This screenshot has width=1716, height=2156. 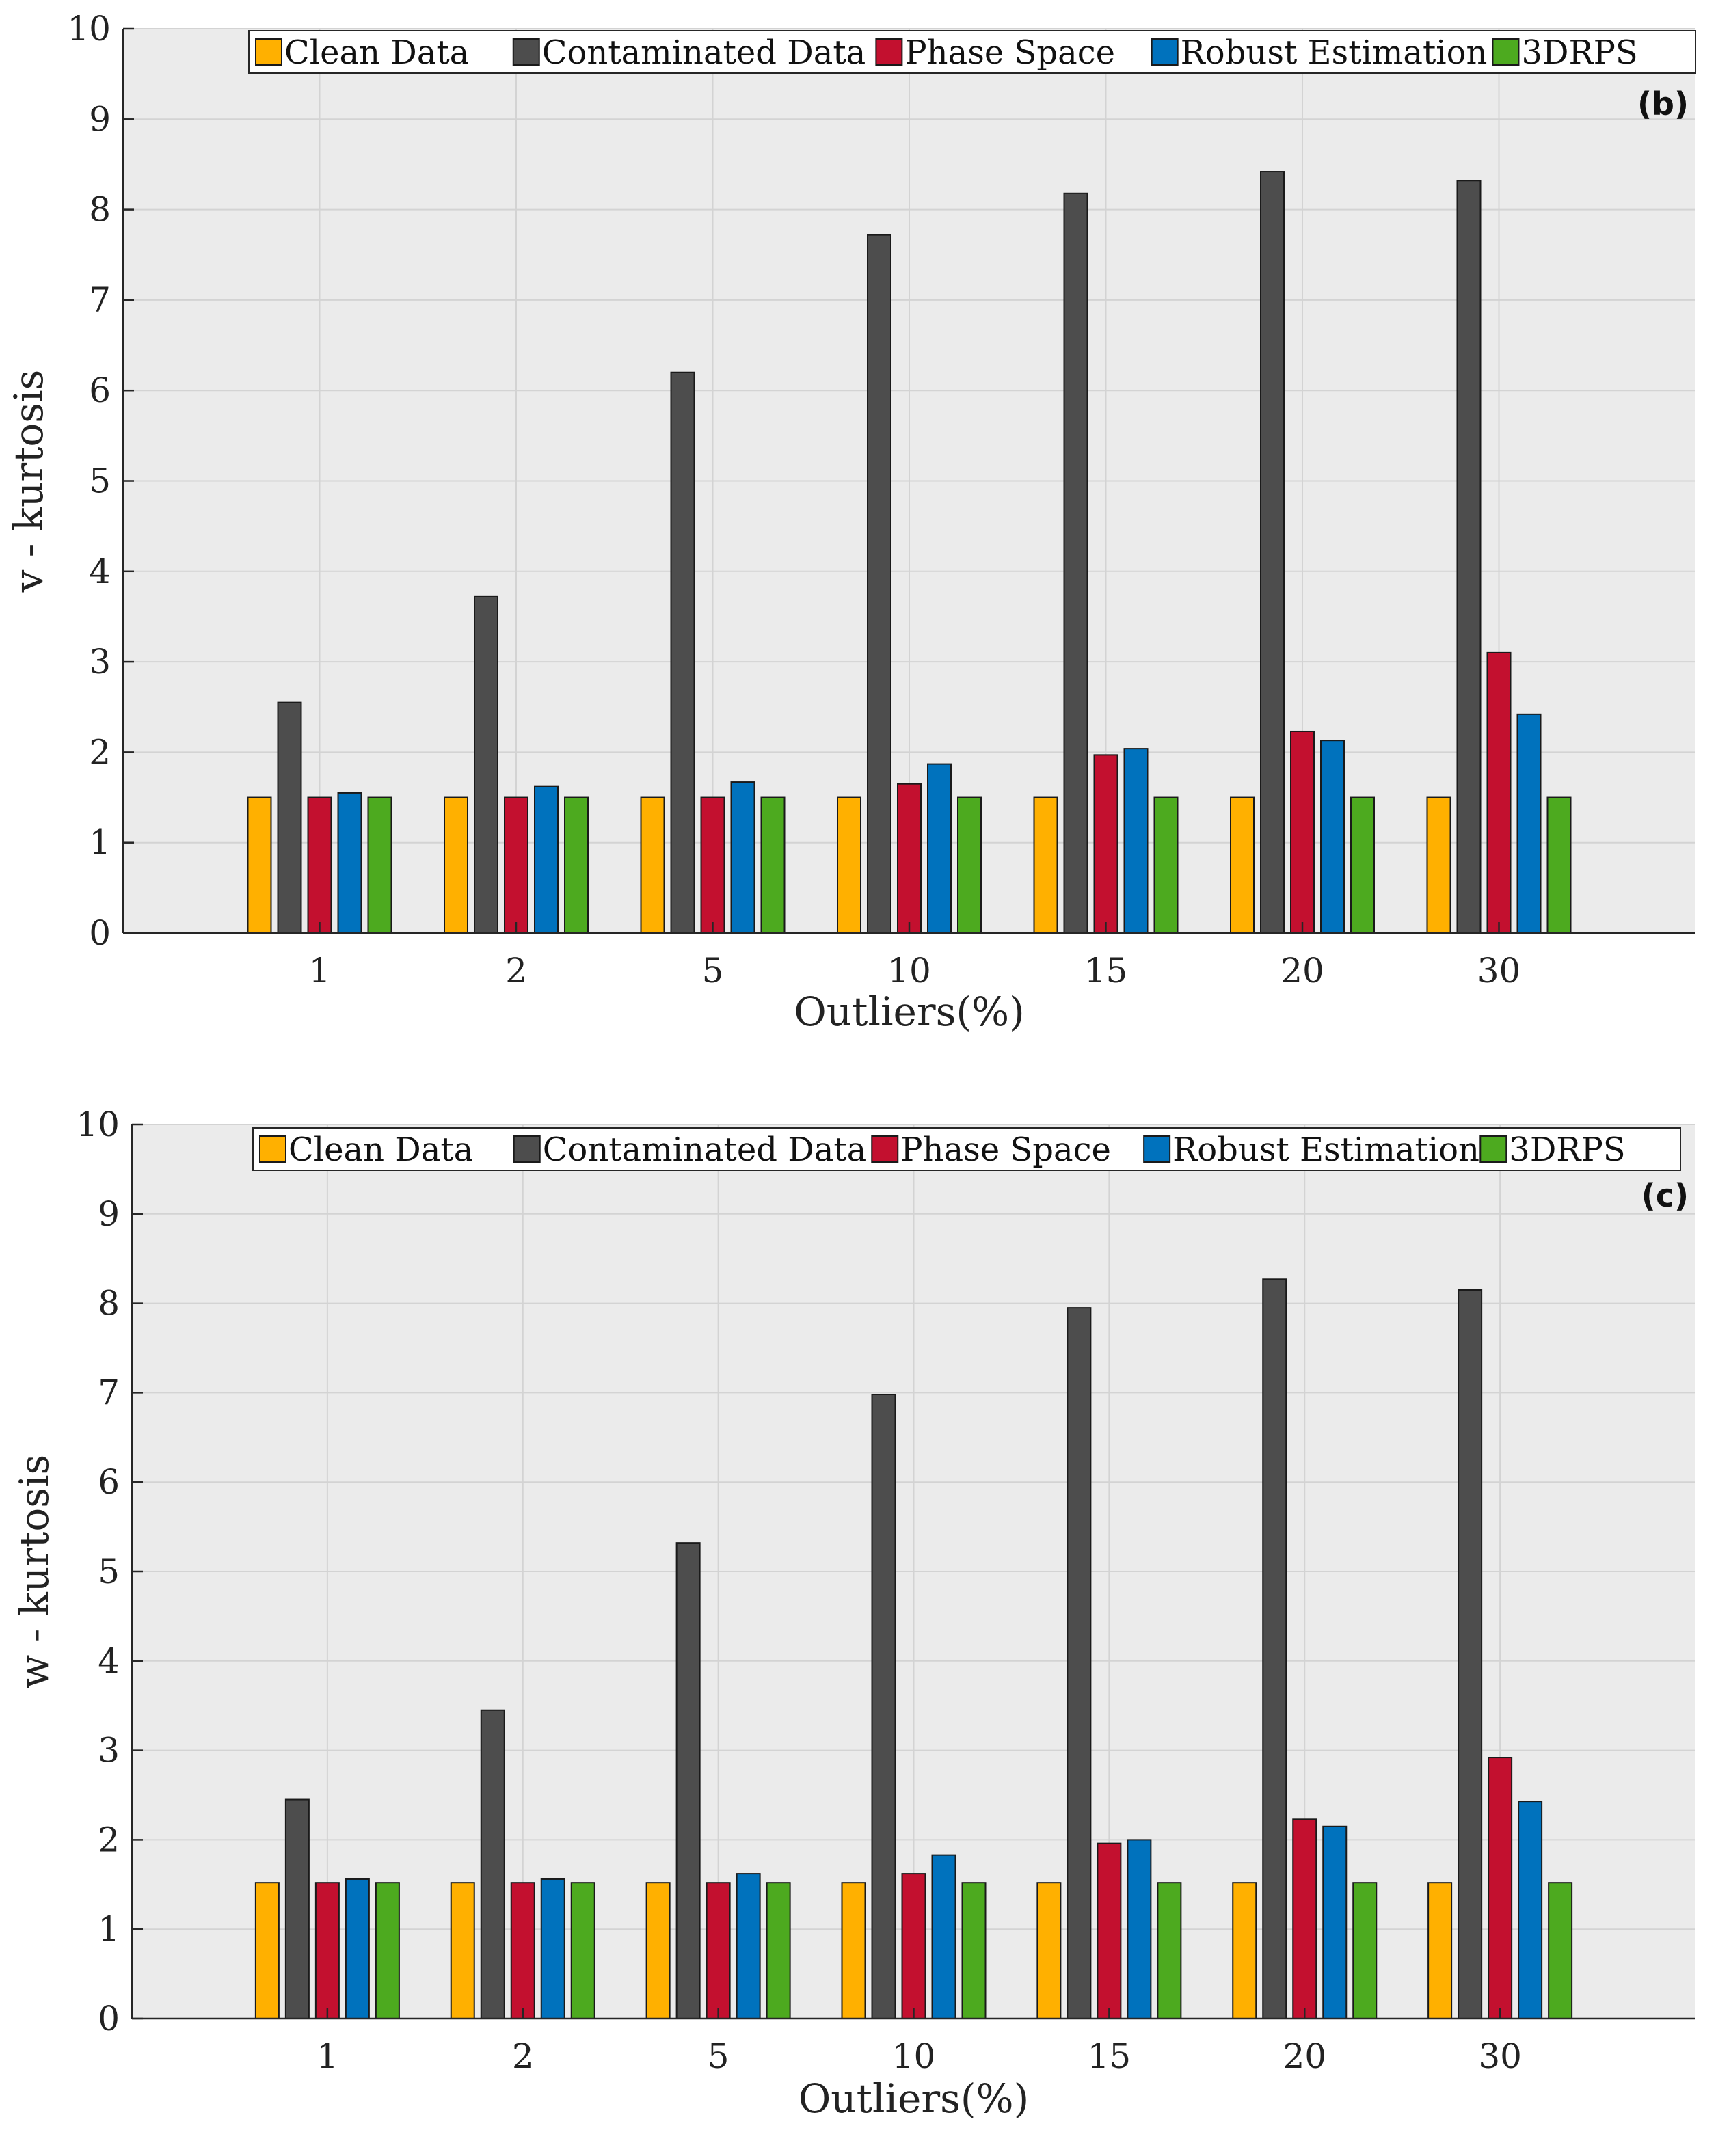 What do you see at coordinates (109, 1839) in the screenshot?
I see `y-tick-label: 2` at bounding box center [109, 1839].